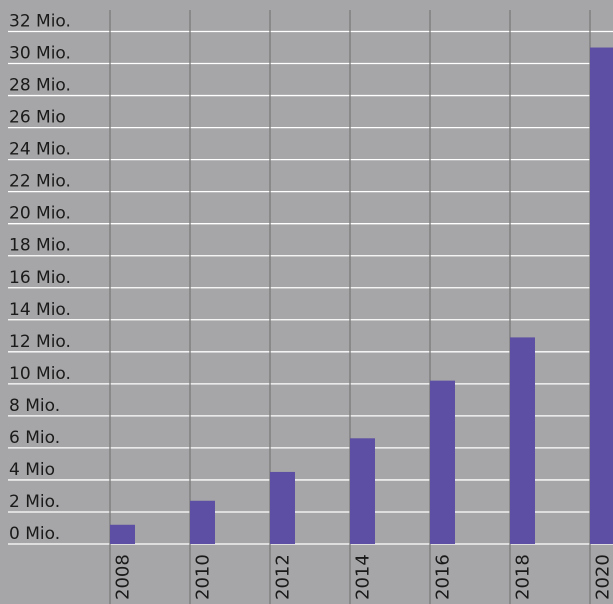 This screenshot has height=604, width=613. Describe the element at coordinates (34, 438) in the screenshot. I see `y-tick-label: 6 Mio.` at that location.